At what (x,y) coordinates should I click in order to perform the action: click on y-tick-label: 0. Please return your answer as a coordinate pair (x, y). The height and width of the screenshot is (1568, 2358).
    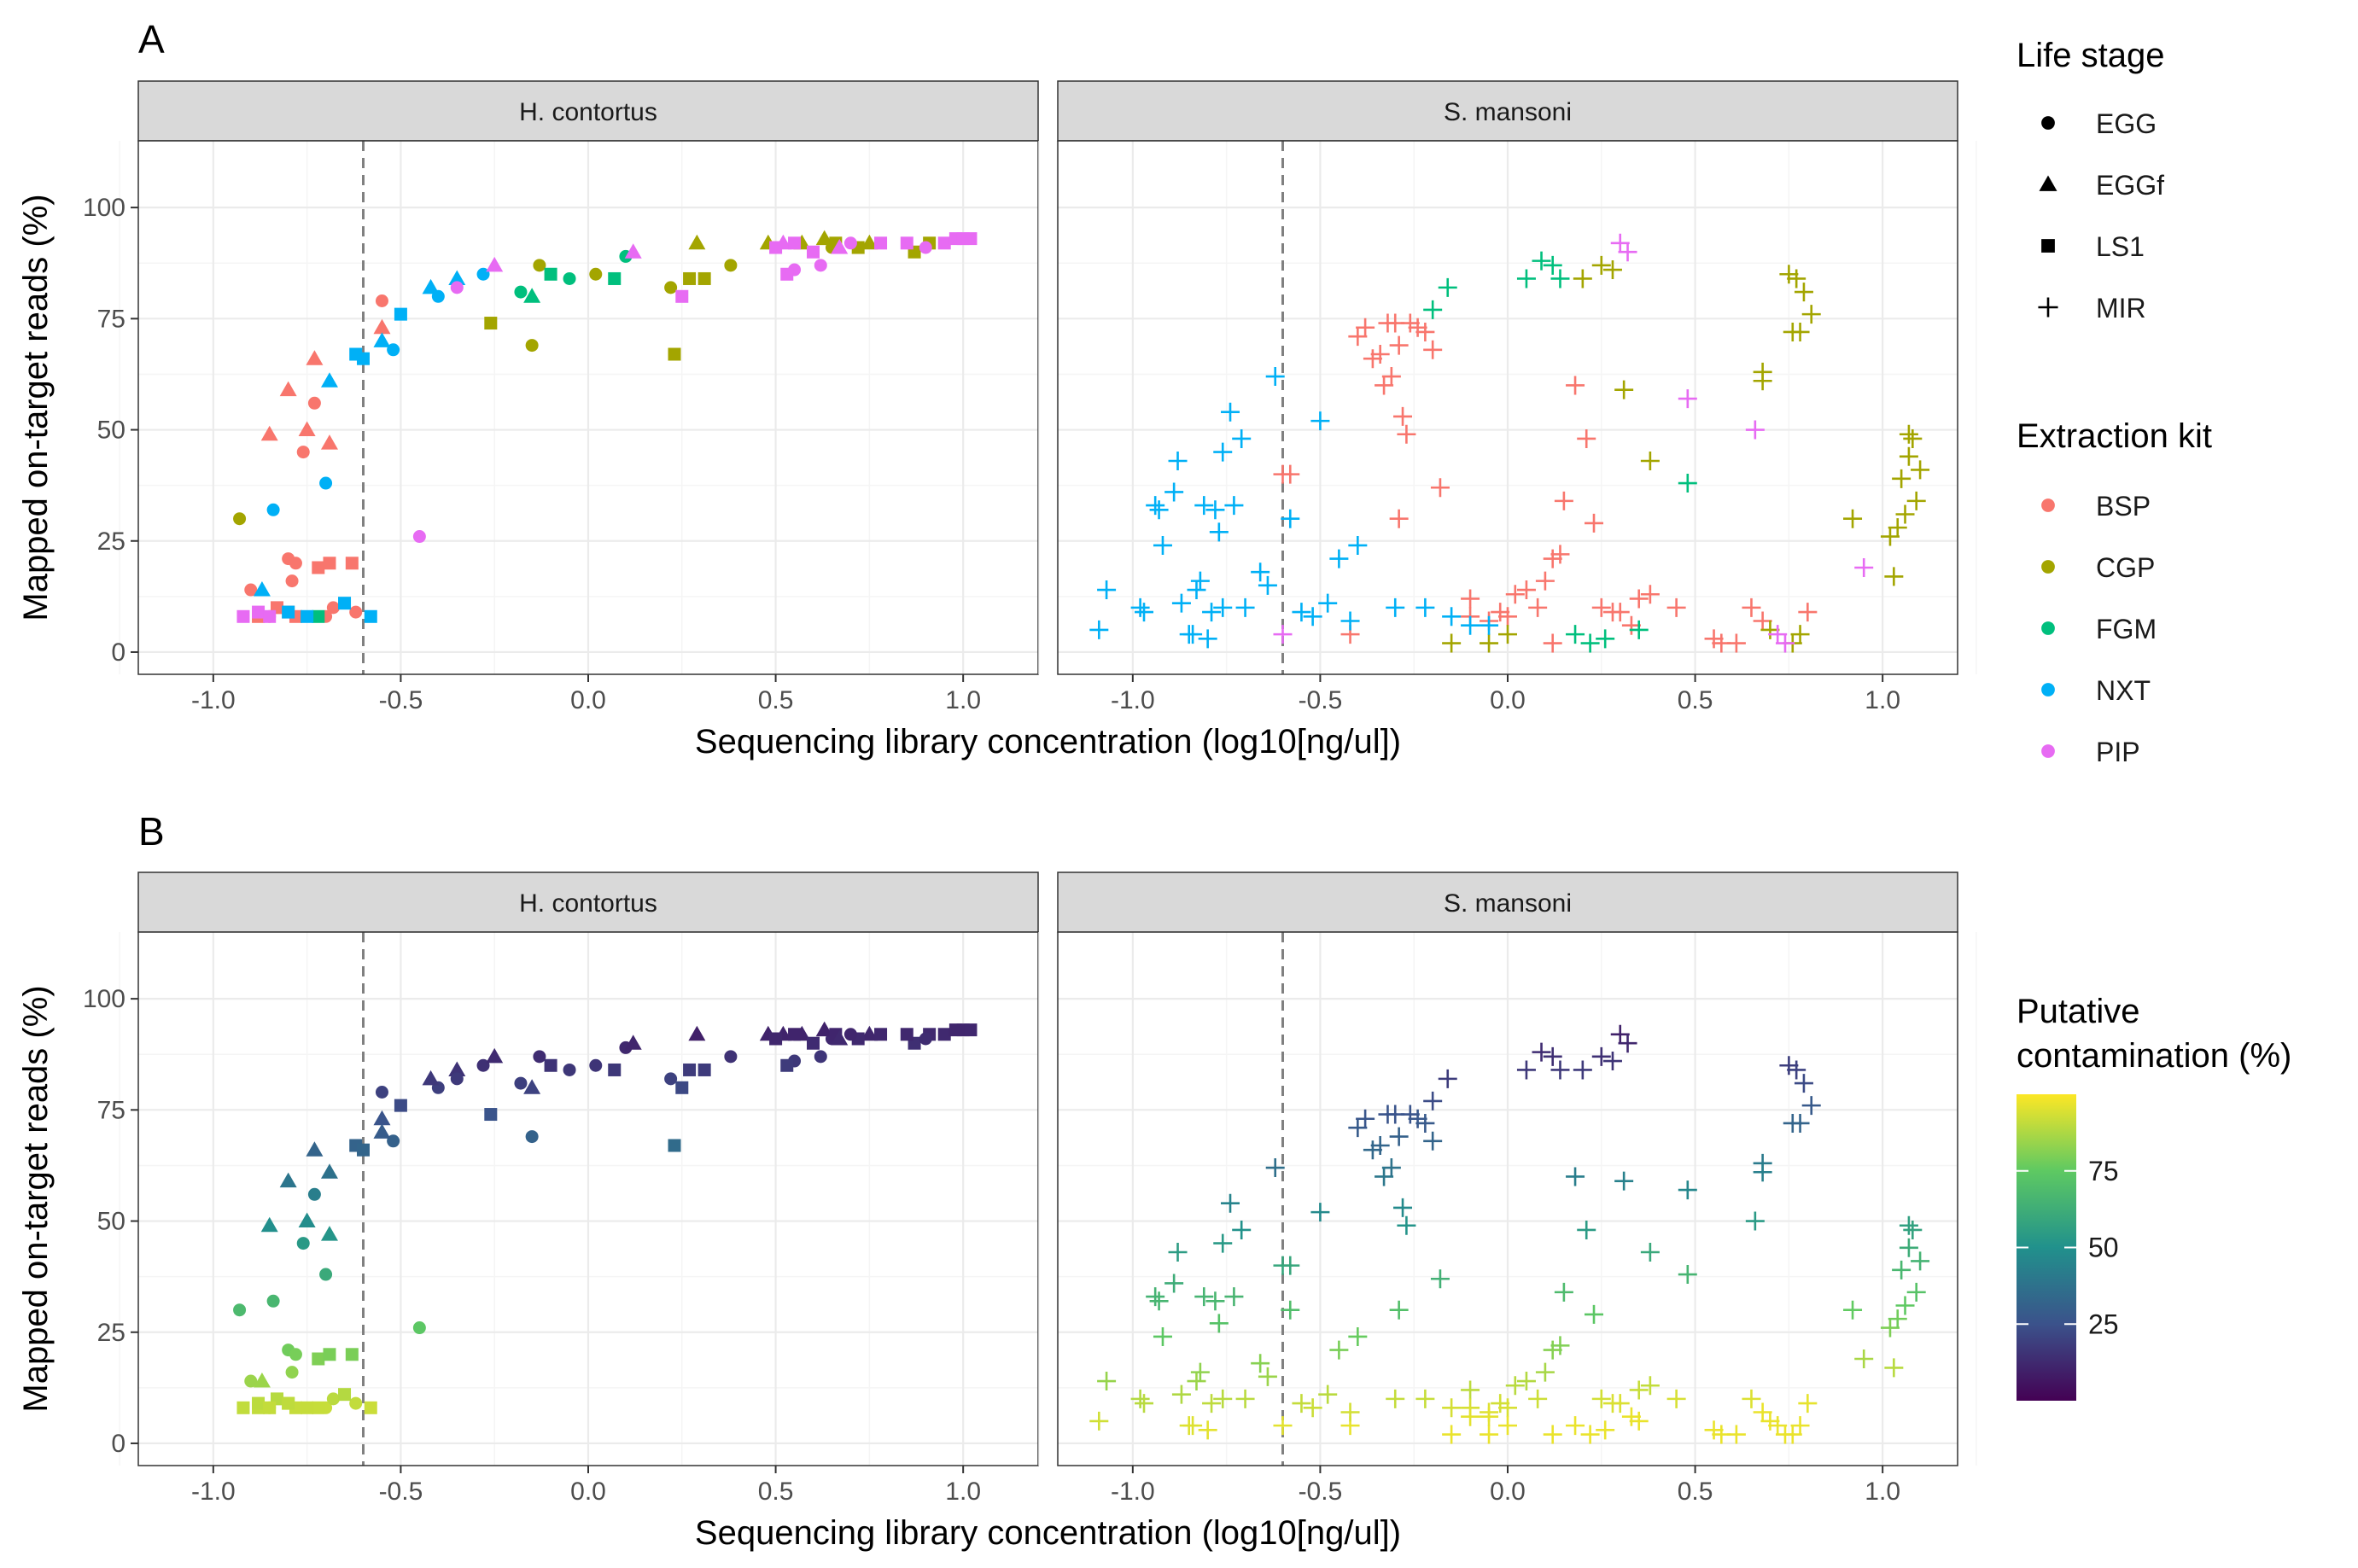
    Looking at the image, I should click on (118, 653).